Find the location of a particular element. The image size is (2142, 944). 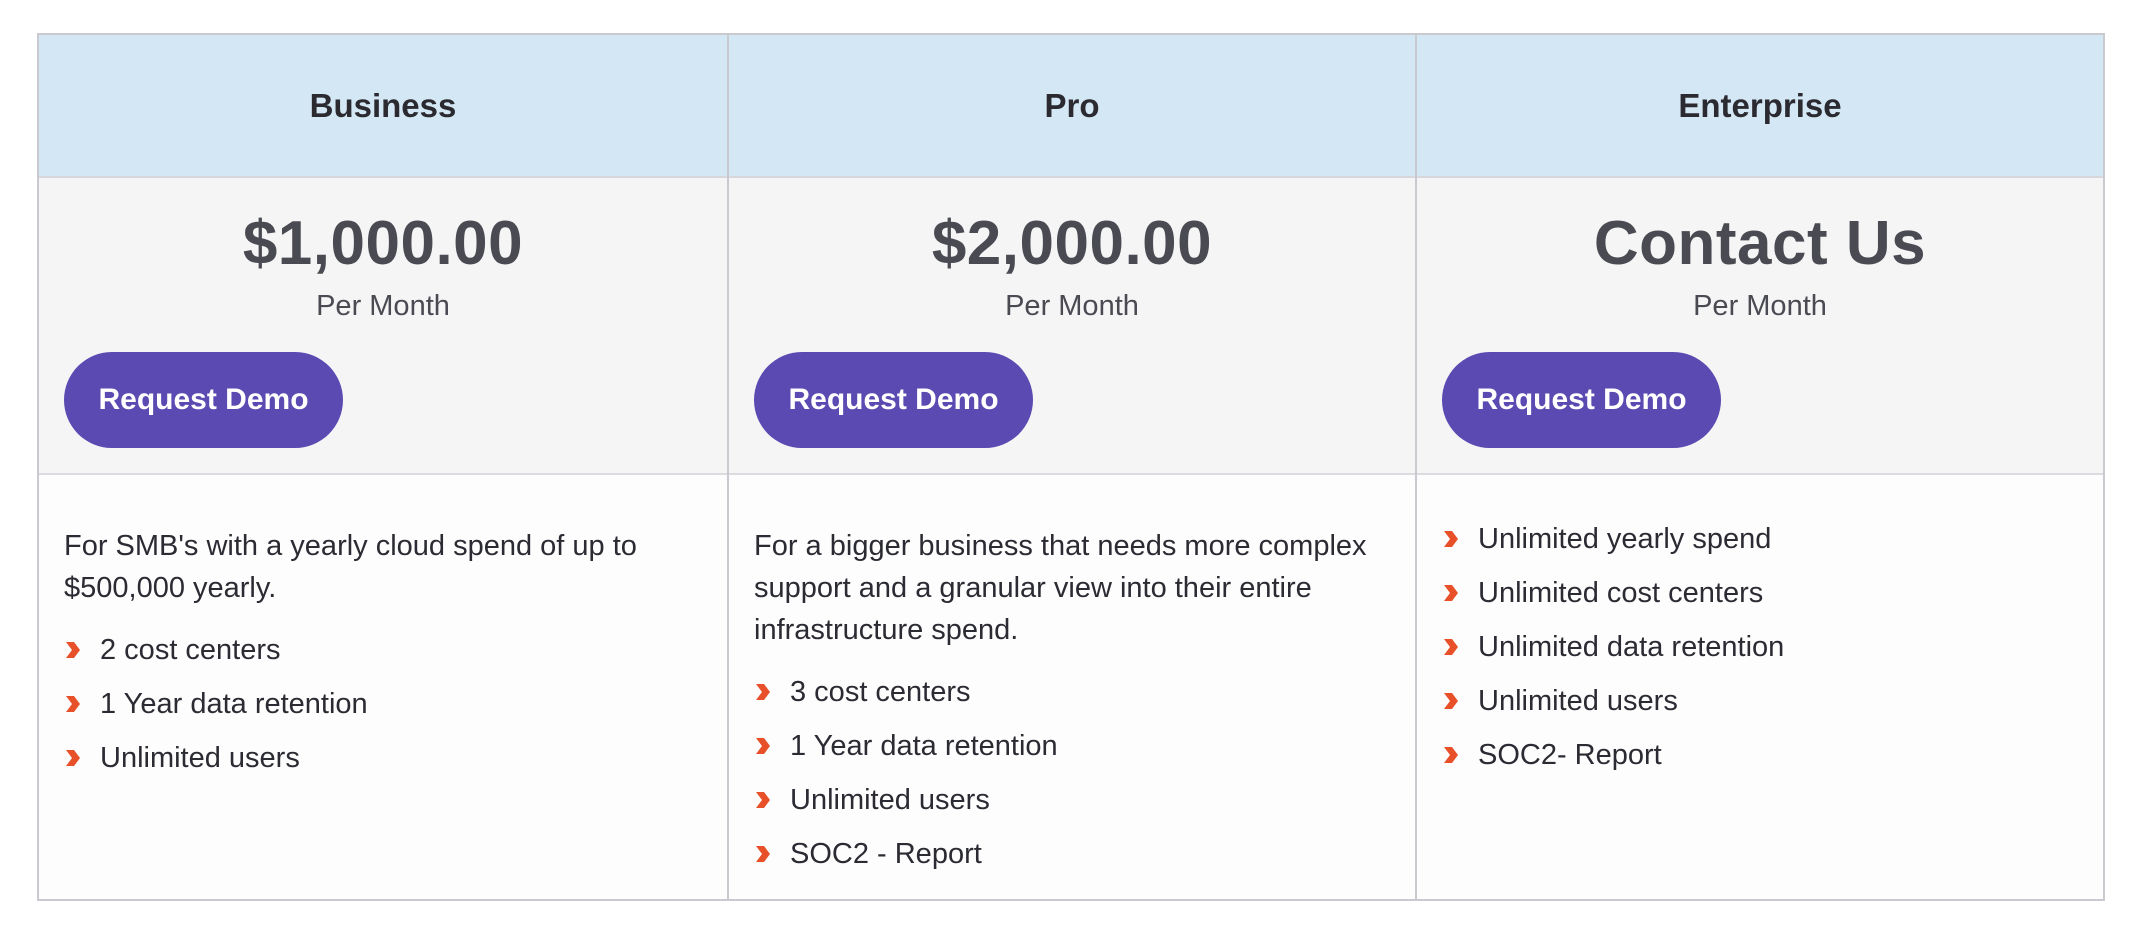

plan-name: Business is located at coordinates (383, 106).